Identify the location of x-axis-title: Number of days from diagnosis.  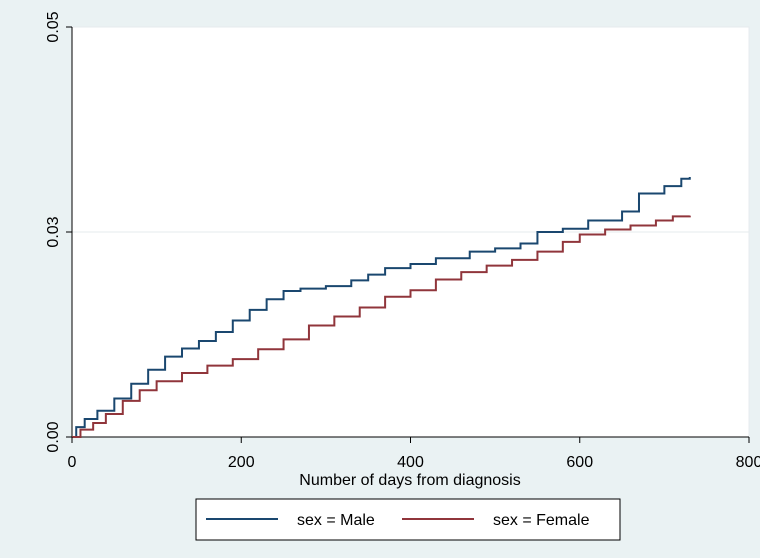
(409, 480).